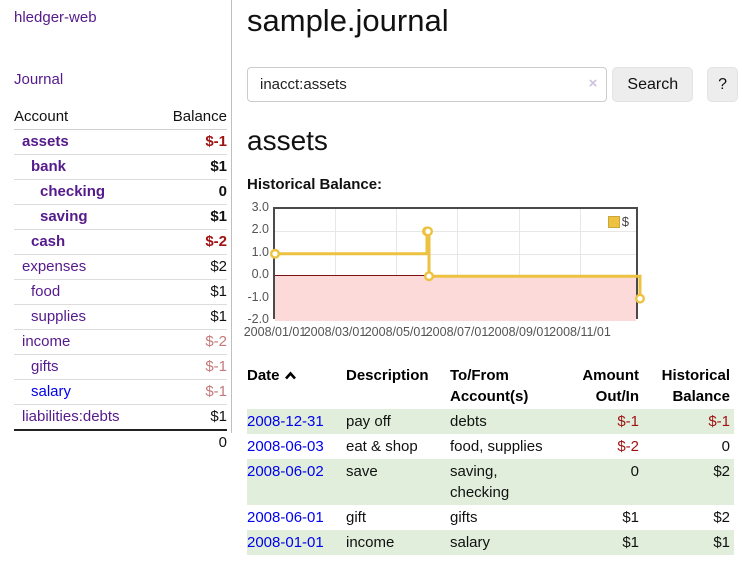 The height and width of the screenshot is (582, 742). What do you see at coordinates (490, 421) in the screenshot?
I see `transaction-row: 2008-12-31 pay off debts $-1 $-1` at bounding box center [490, 421].